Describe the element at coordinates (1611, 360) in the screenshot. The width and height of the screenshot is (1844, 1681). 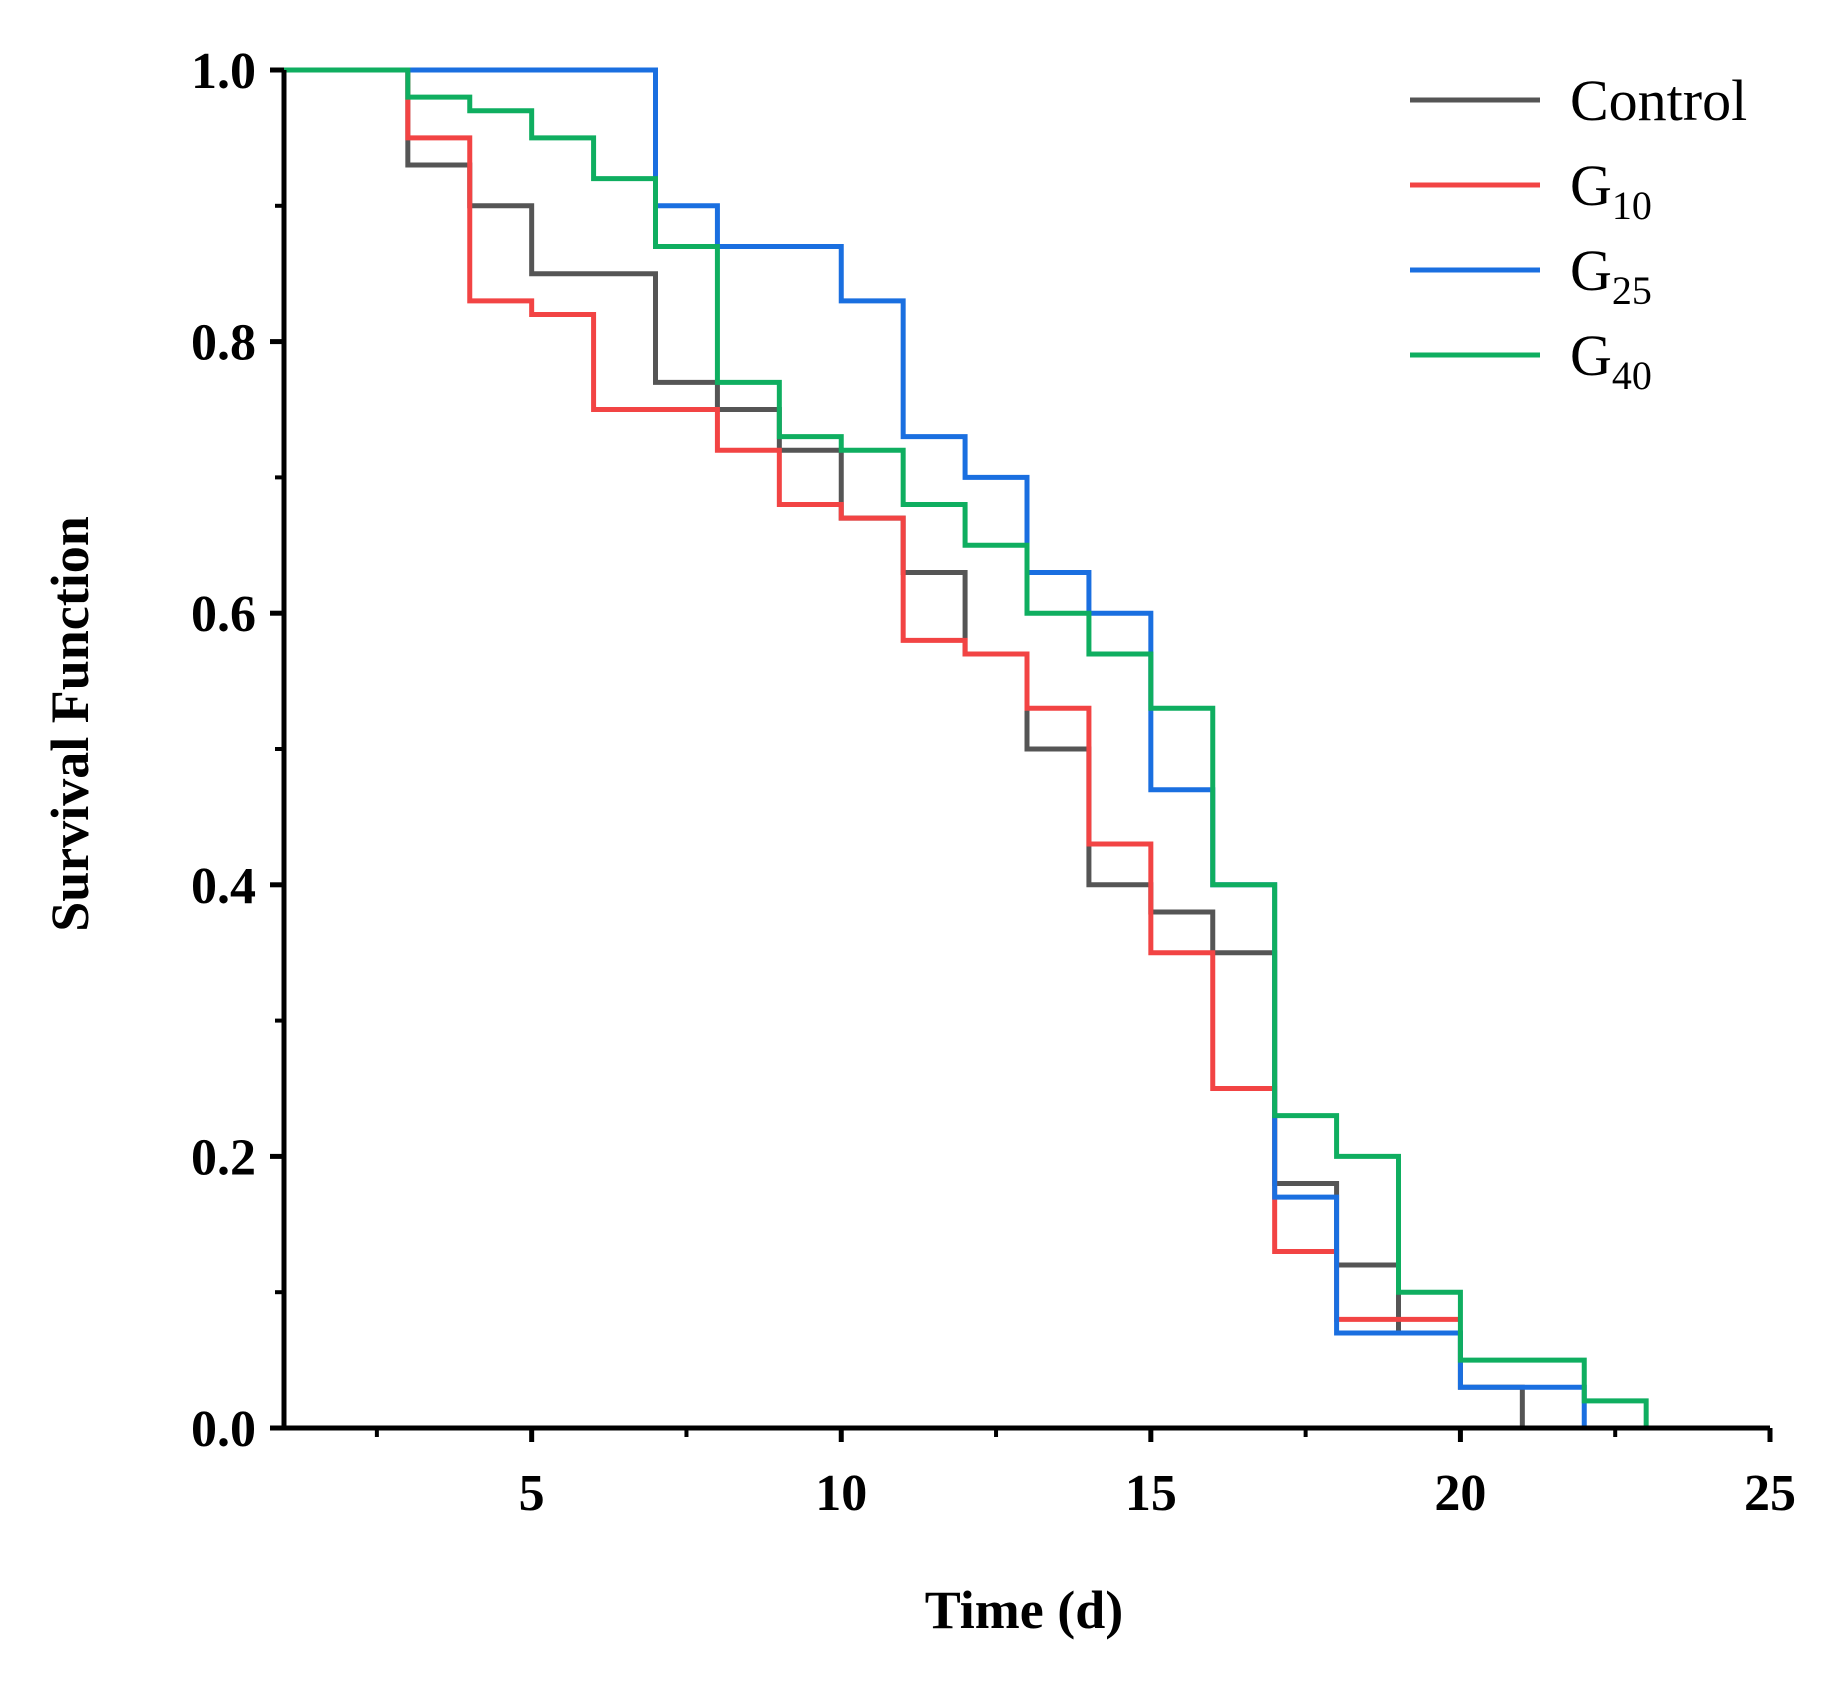
I see `legend-label-g40: G40` at that location.